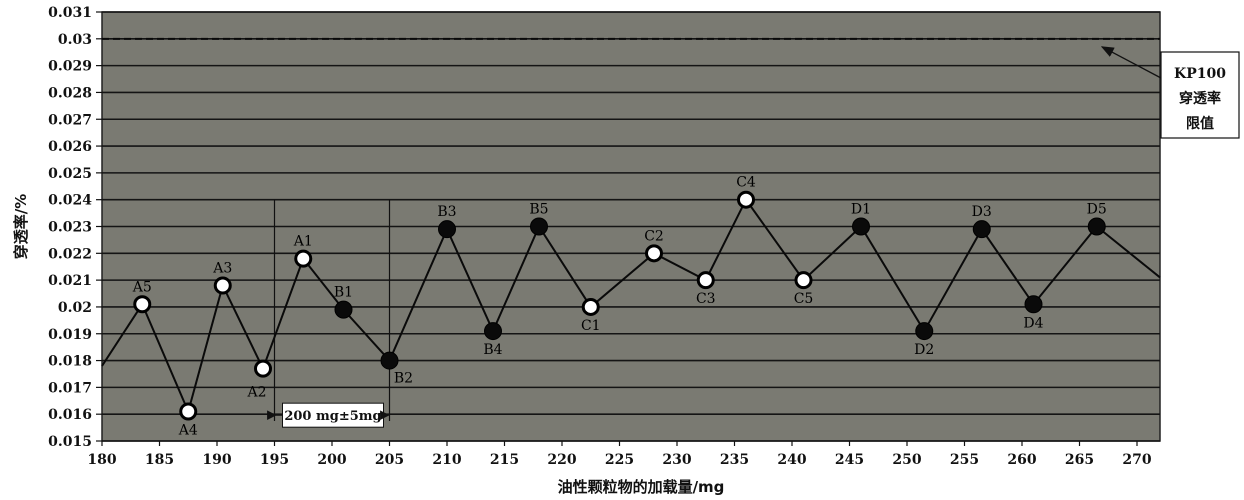 The width and height of the screenshot is (1244, 500). Describe the element at coordinates (561, 460) in the screenshot. I see `x-tick-label: 220` at that location.